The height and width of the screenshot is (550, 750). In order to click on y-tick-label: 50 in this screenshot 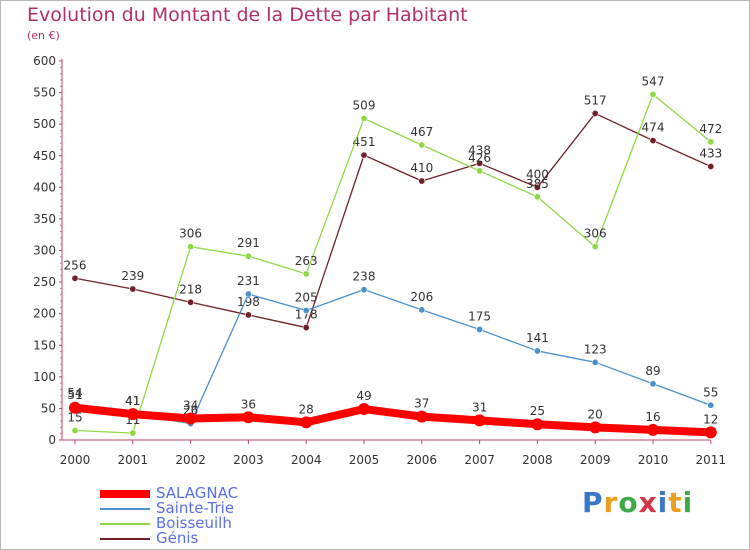, I will do `click(48, 408)`.